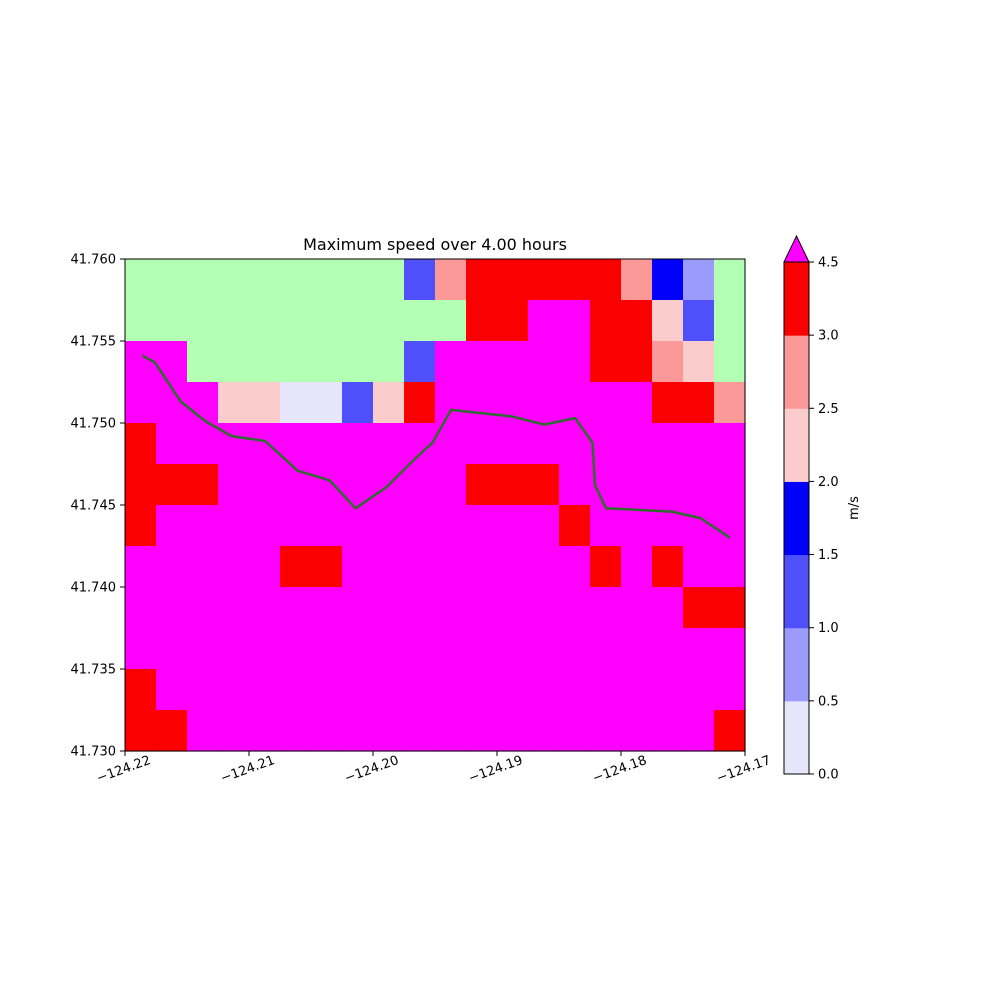 Image resolution: width=1000 pixels, height=1000 pixels. I want to click on coastline, so click(436, 446).